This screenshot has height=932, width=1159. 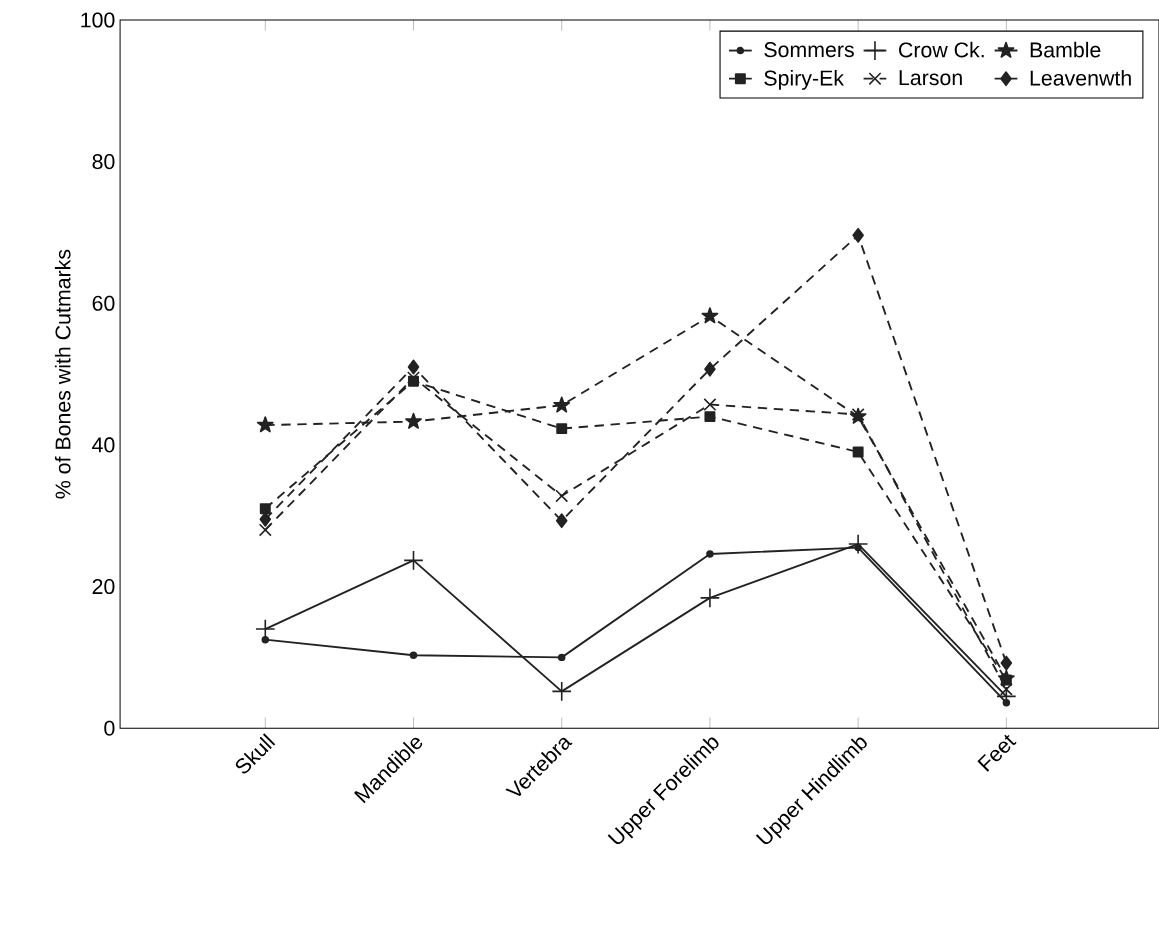 What do you see at coordinates (103, 445) in the screenshot?
I see `y-tick-label: 40` at bounding box center [103, 445].